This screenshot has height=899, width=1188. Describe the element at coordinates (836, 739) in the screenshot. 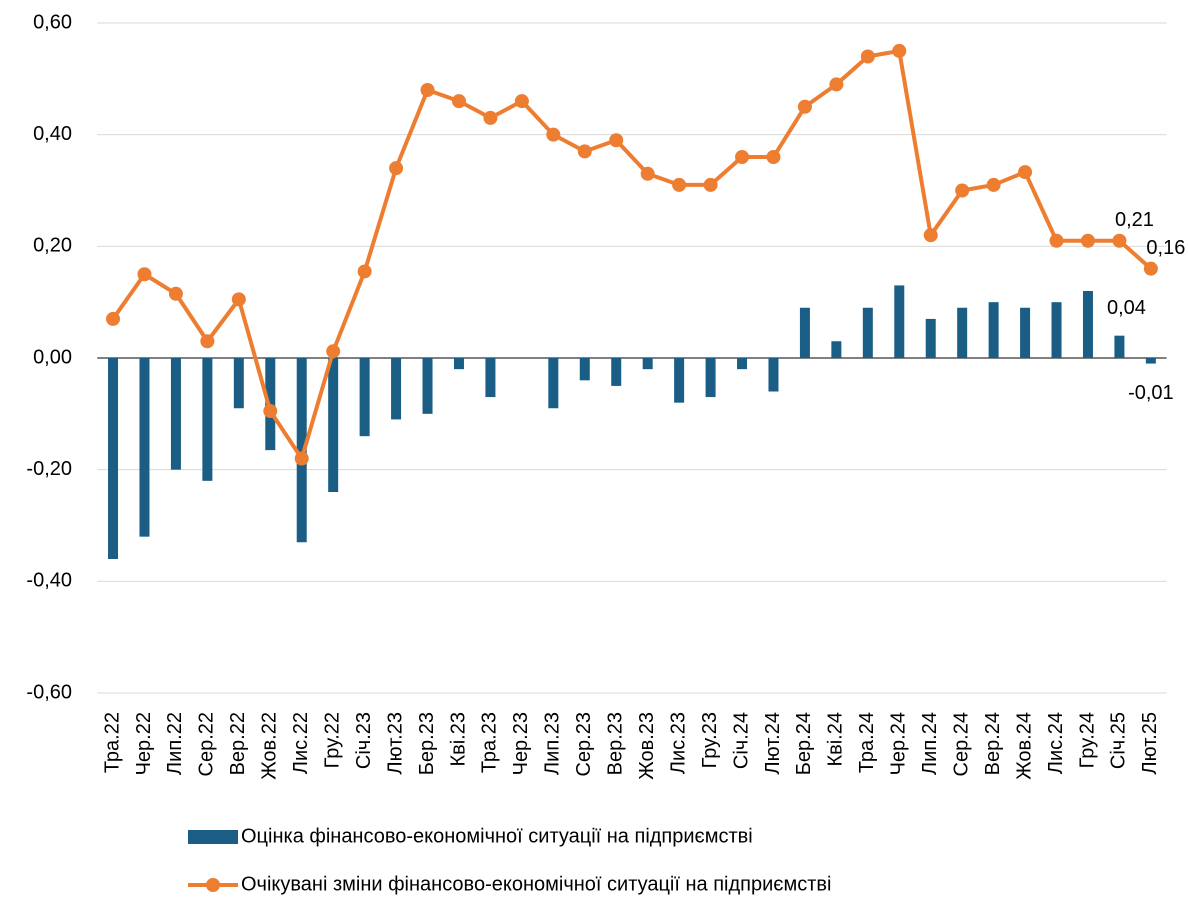

I see `x-tick-label: Кві.24` at that location.